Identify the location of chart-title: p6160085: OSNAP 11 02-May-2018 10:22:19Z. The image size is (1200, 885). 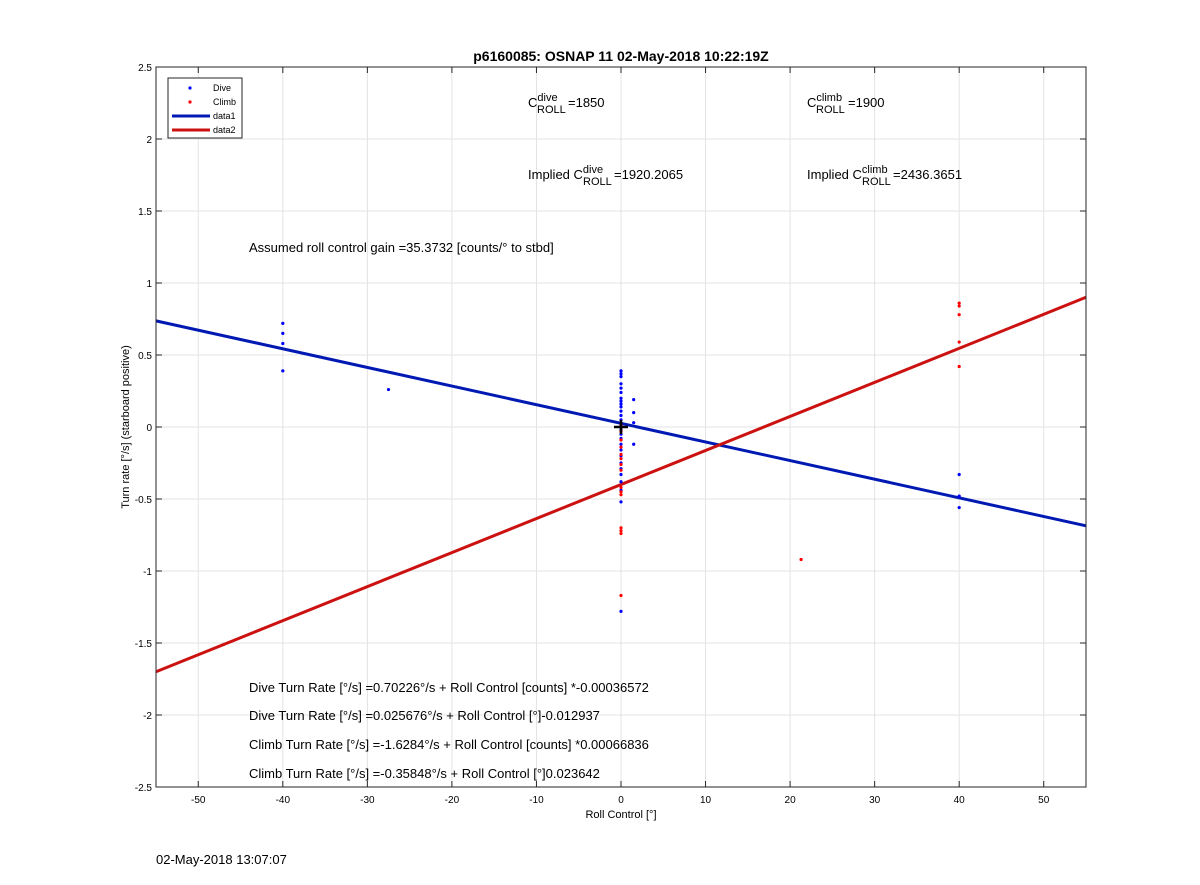
(621, 56).